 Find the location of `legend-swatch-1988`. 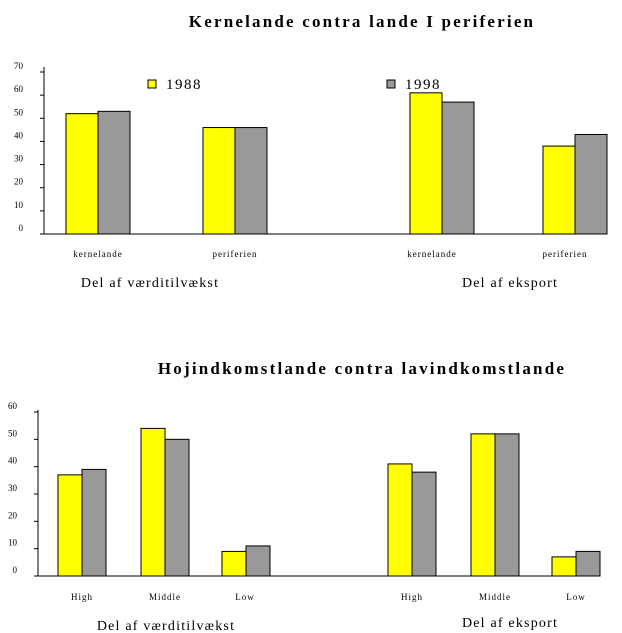

legend-swatch-1988 is located at coordinates (152, 84).